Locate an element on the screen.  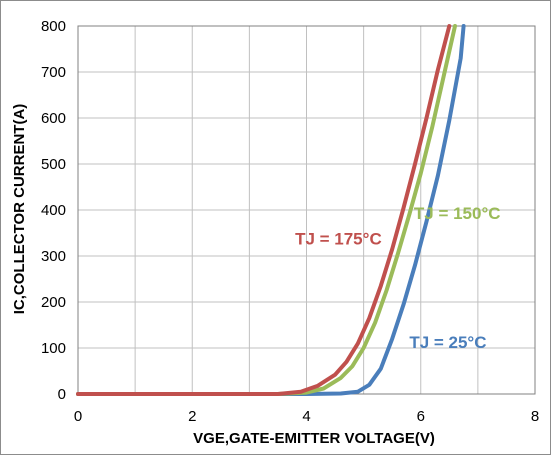
x-axis-title: VGE,GATE-EMITTER VOLTAGE(V) is located at coordinates (314, 438).